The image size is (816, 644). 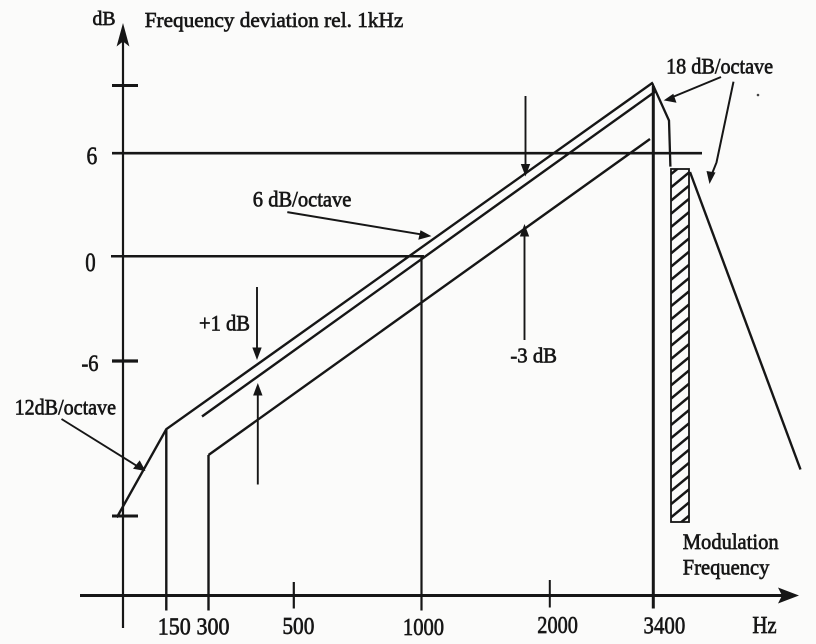 What do you see at coordinates (557, 625) in the screenshot?
I see `svg-text: 2000` at bounding box center [557, 625].